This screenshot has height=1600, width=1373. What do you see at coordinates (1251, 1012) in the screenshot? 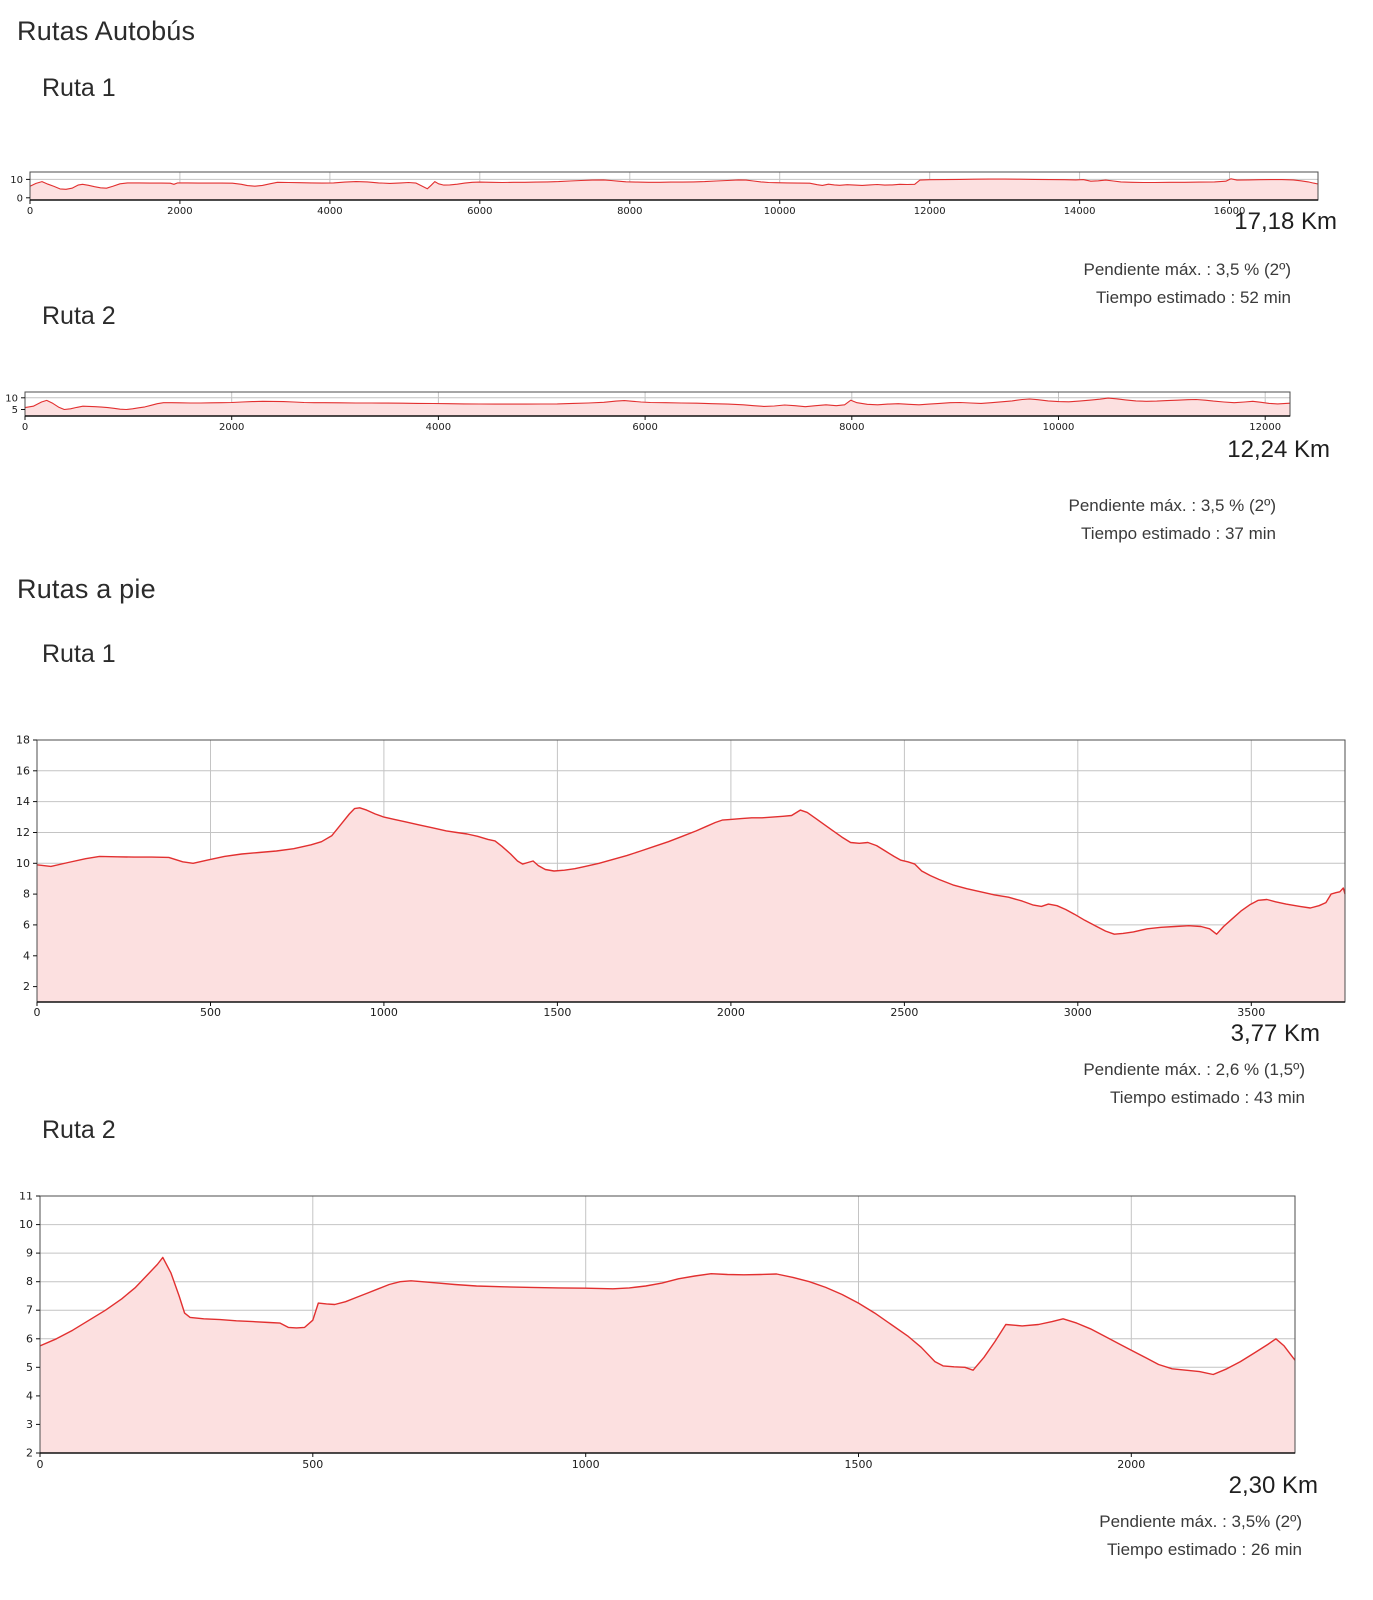
I see `svg-text: 3500` at bounding box center [1251, 1012].